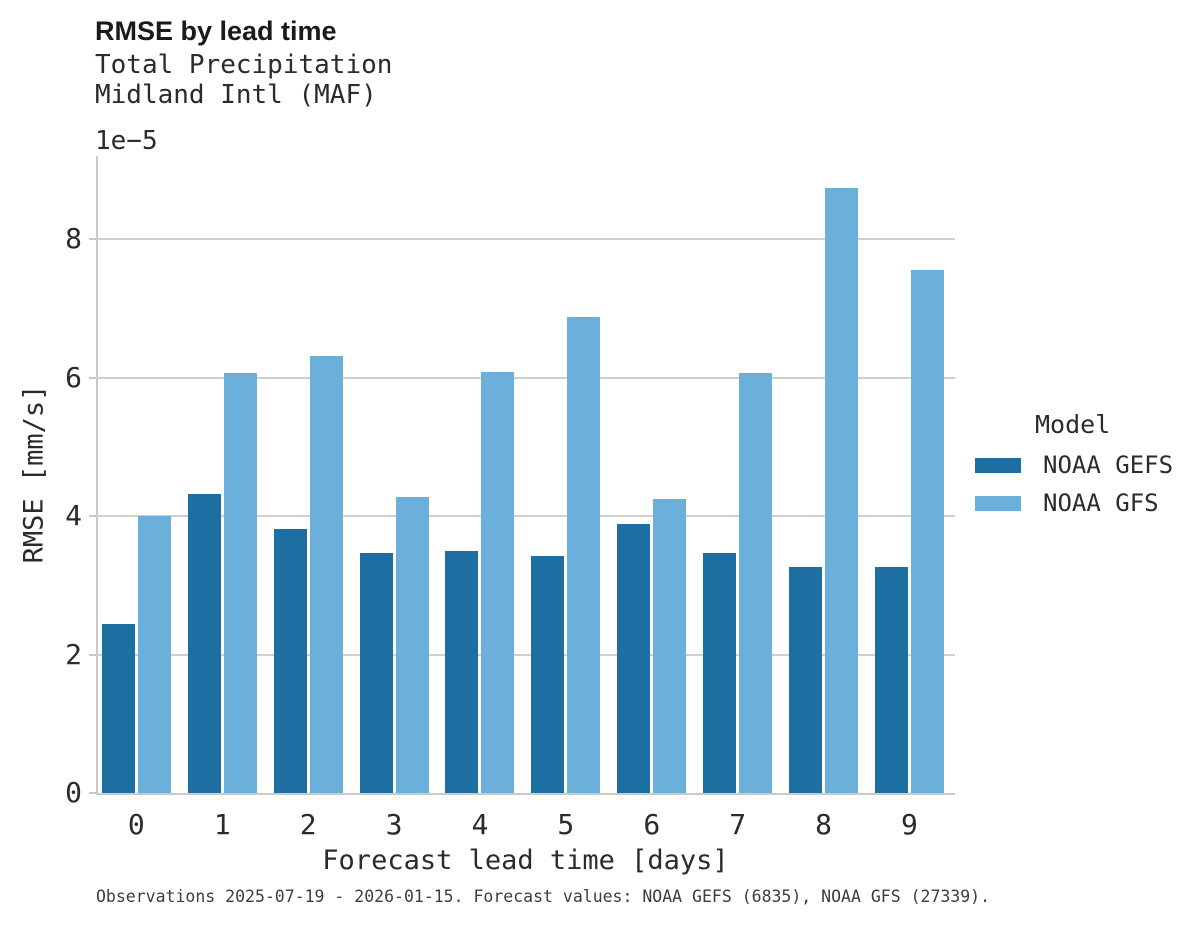 Image resolution: width=1195 pixels, height=926 pixels. I want to click on legend-title: Model, so click(1073, 424).